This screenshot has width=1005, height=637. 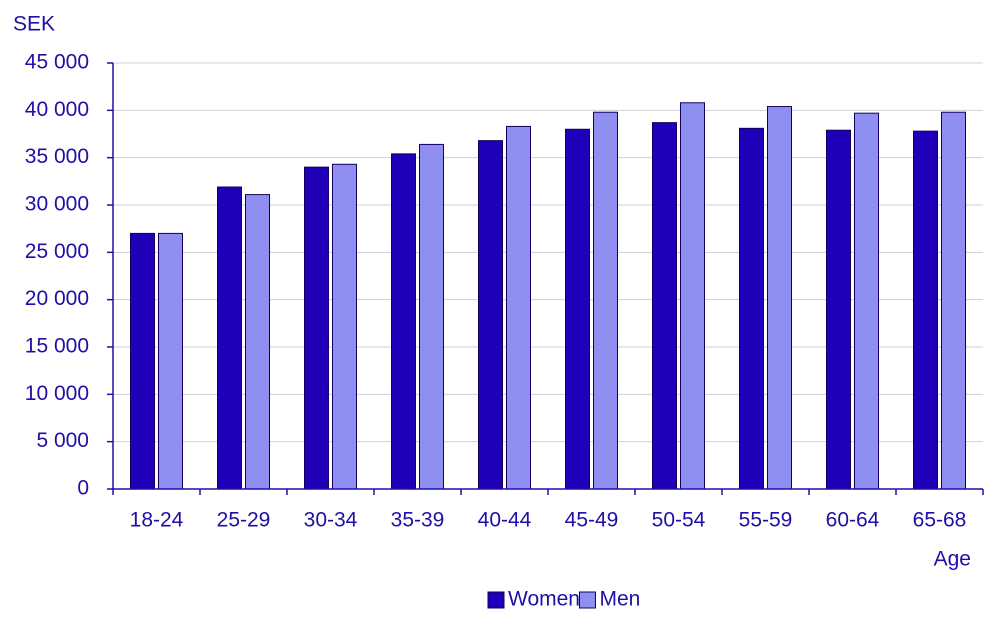 I want to click on x-tick-label: 65-68, so click(x=940, y=520).